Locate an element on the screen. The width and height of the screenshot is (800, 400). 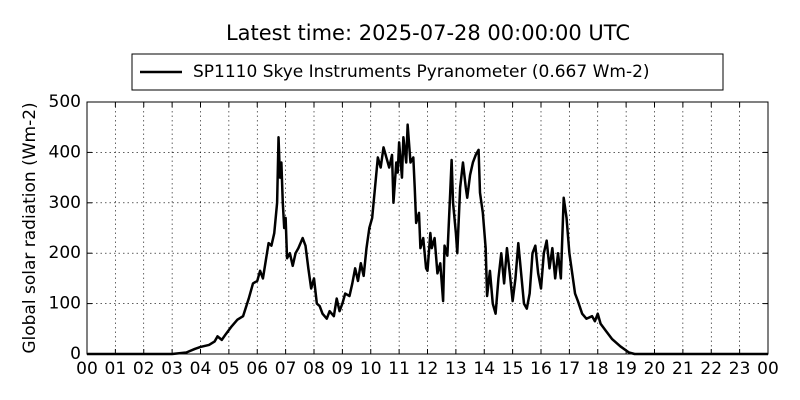
x-tick-label: 12 is located at coordinates (428, 369).